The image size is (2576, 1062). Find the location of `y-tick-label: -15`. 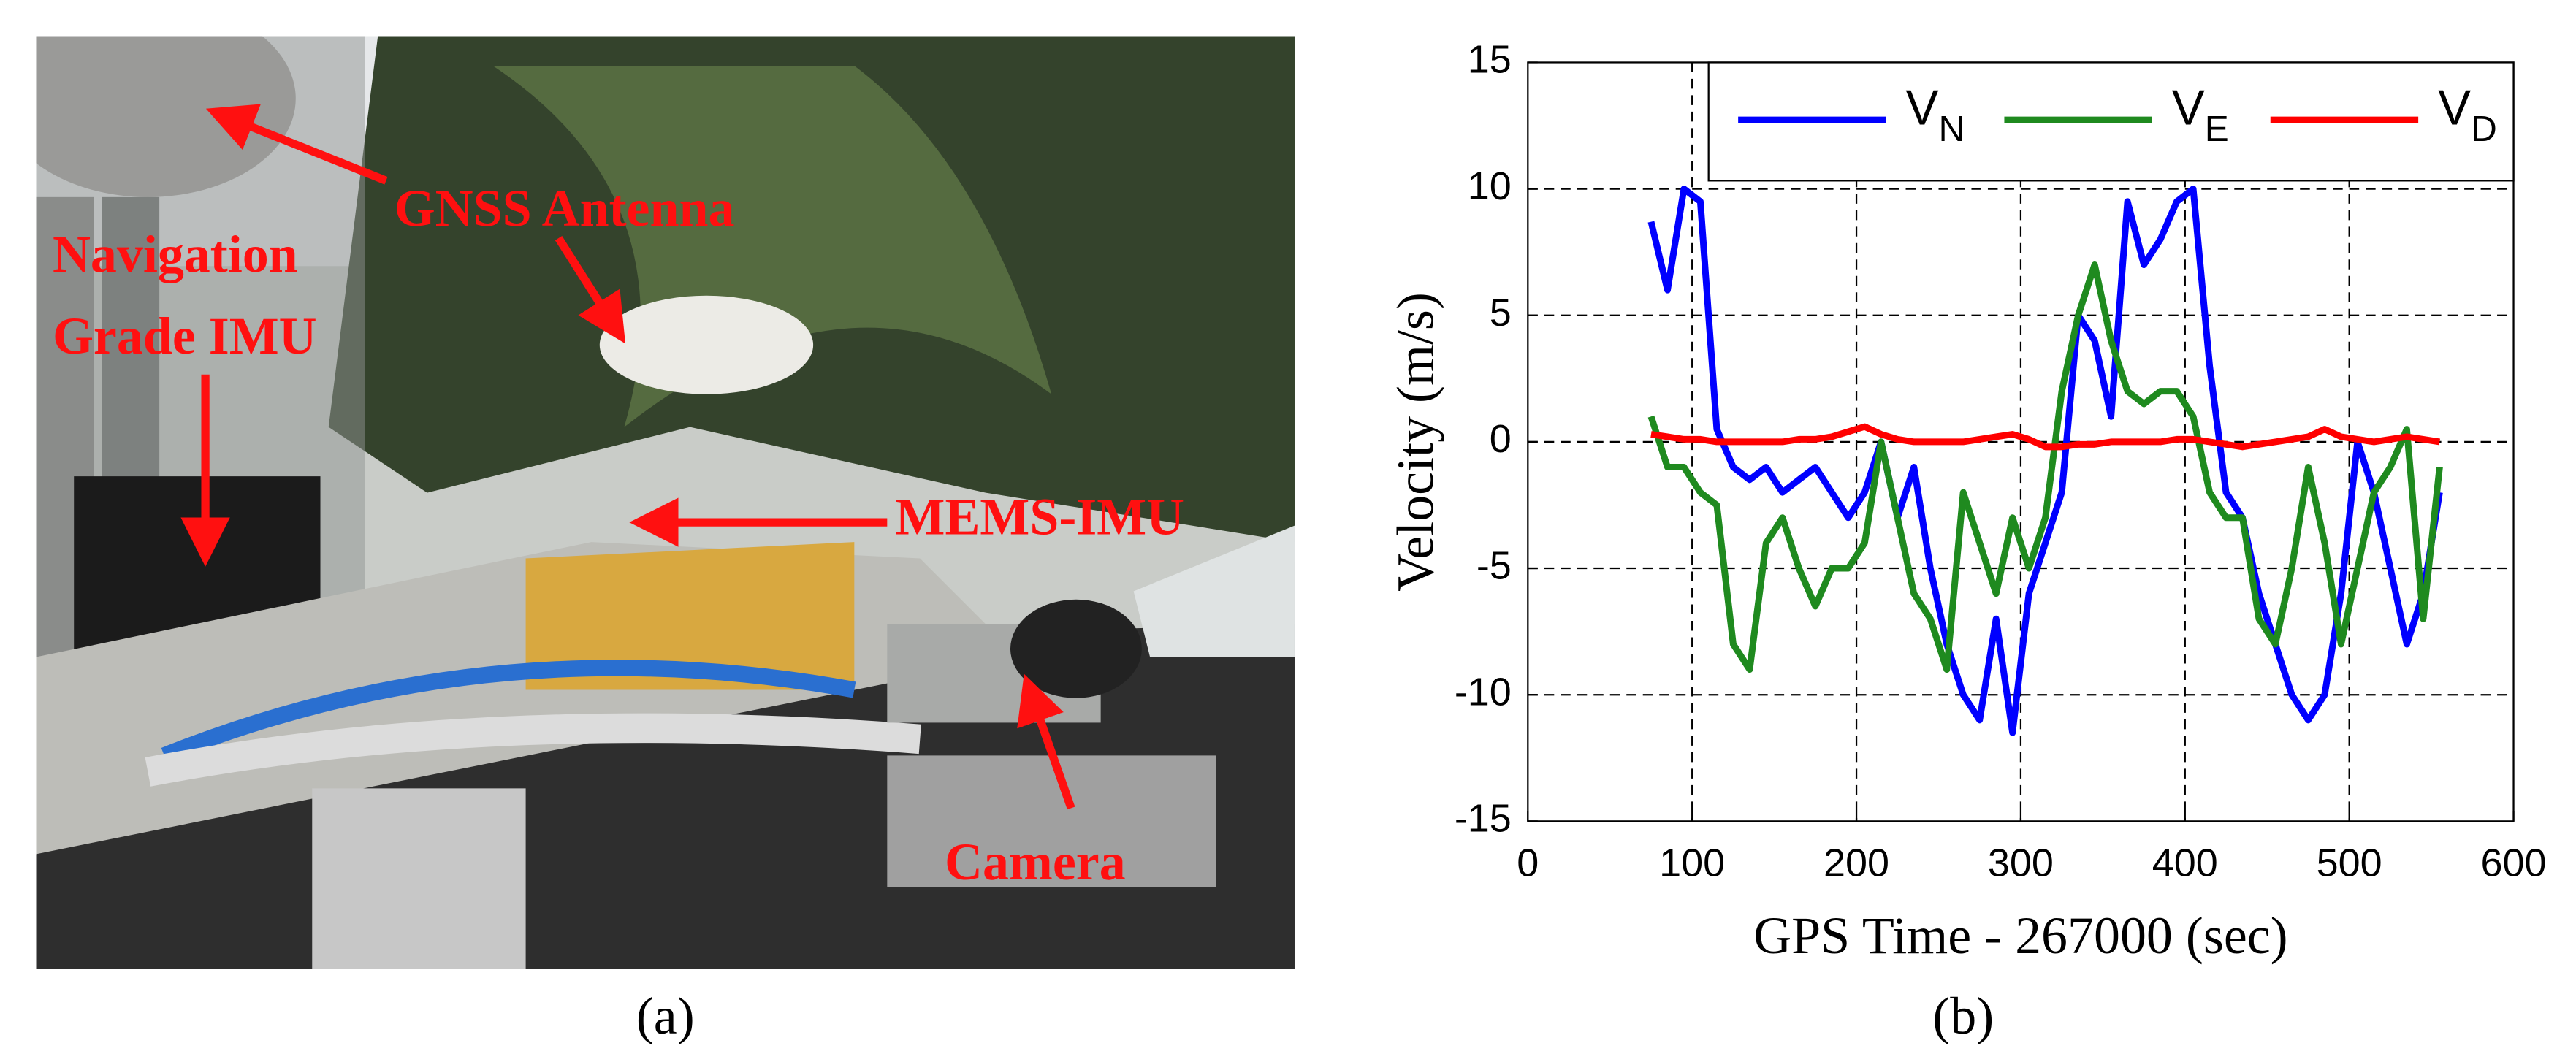

y-tick-label: -15 is located at coordinates (1484, 819).